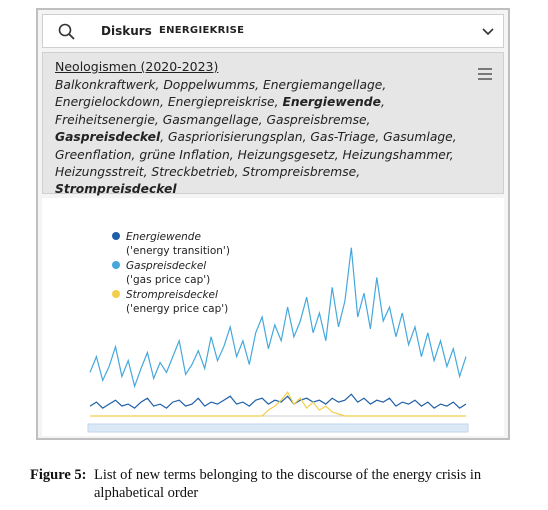 The image size is (548, 510). I want to click on term: Balkonkraftwerk, so click(109, 85).